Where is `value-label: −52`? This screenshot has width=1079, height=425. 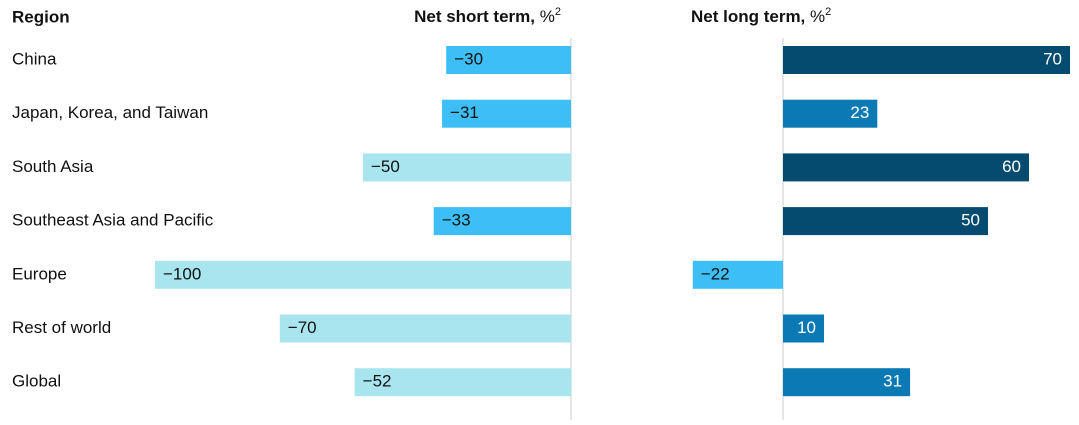
value-label: −52 is located at coordinates (377, 381).